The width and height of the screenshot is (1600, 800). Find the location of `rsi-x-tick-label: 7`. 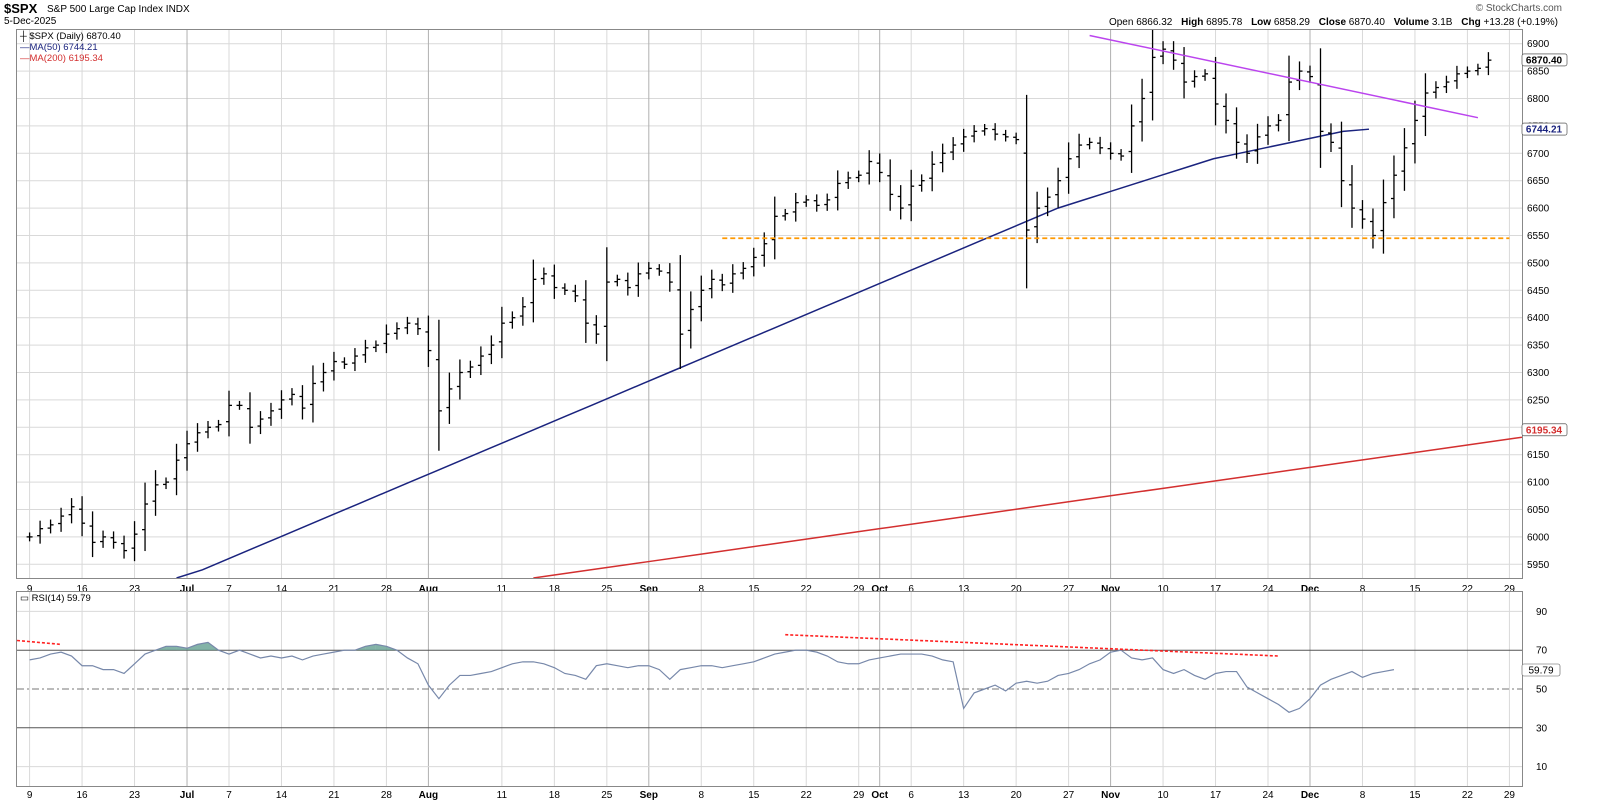

rsi-x-tick-label: 7 is located at coordinates (229, 795).